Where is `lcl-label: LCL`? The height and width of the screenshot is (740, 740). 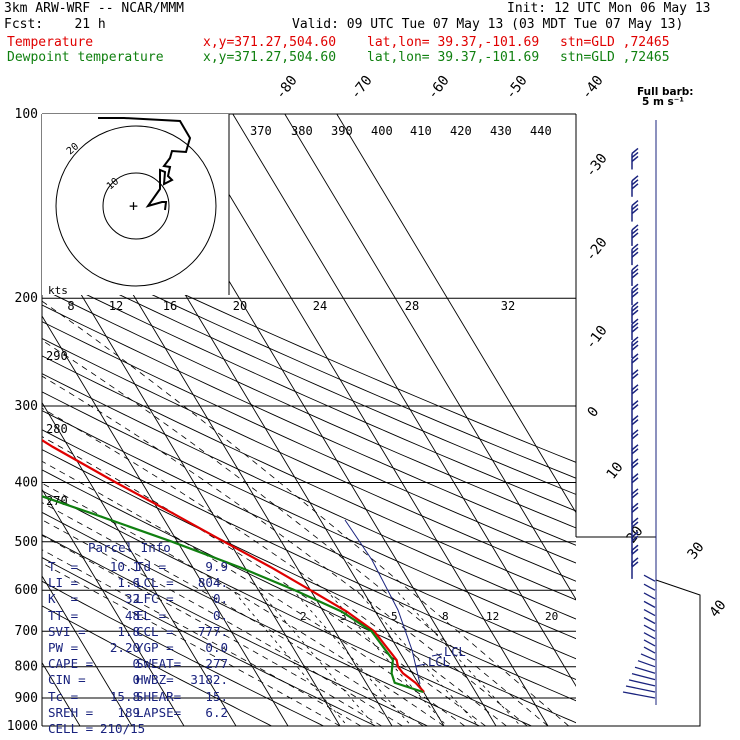 lcl-label: LCL is located at coordinates (455, 652).